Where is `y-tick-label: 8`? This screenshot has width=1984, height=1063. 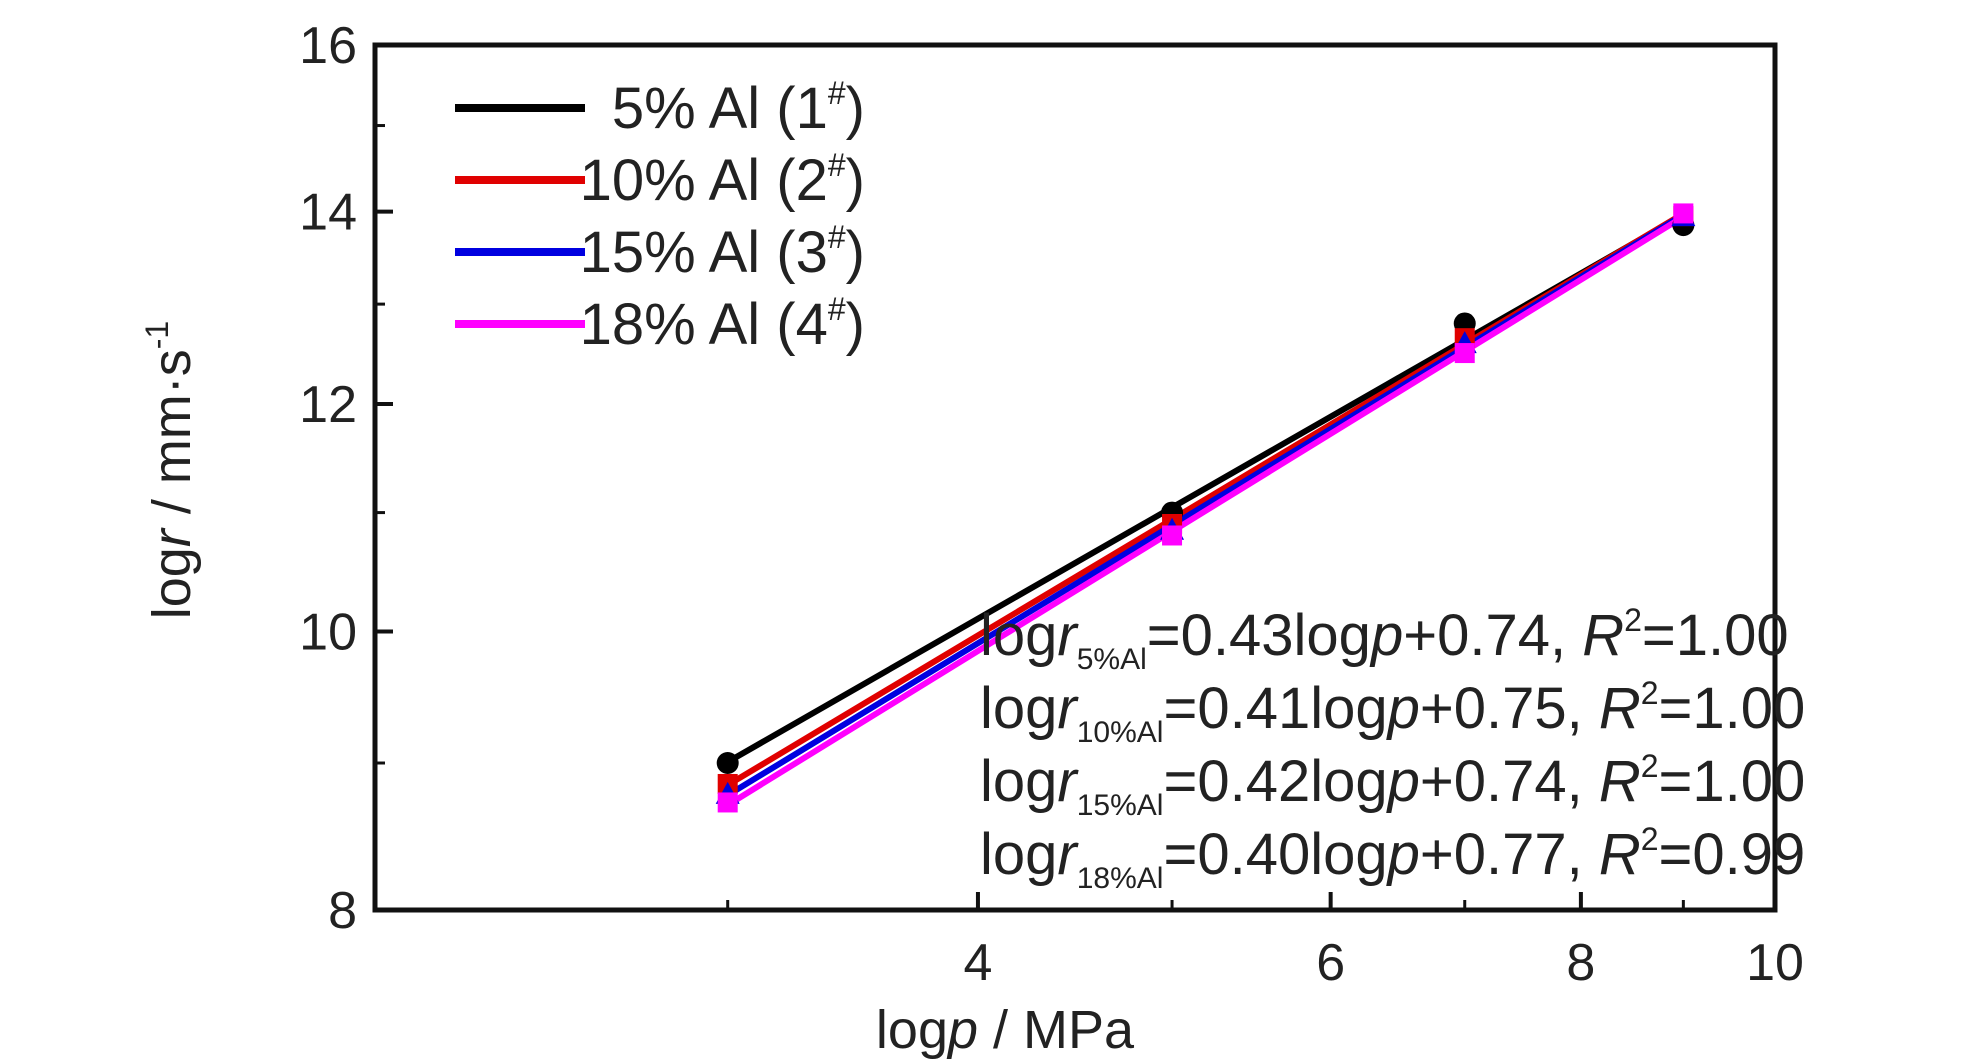
y-tick-label: 8 is located at coordinates (342, 911).